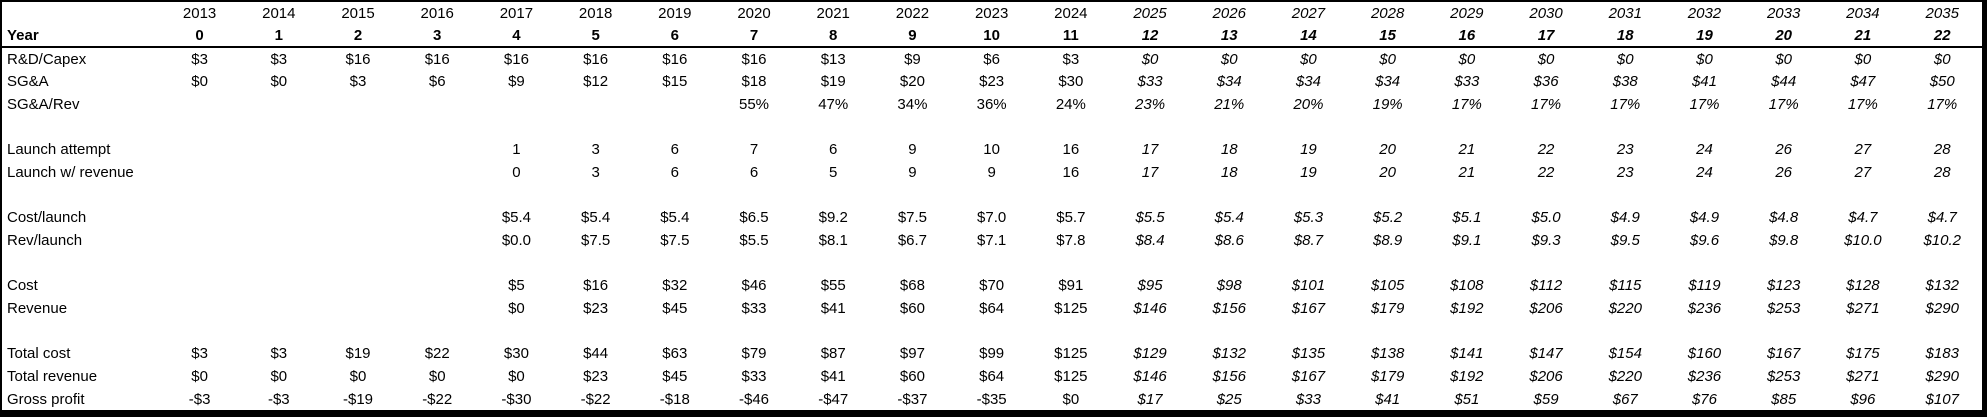  What do you see at coordinates (1942, 149) in the screenshot?
I see `value-cell: 28` at bounding box center [1942, 149].